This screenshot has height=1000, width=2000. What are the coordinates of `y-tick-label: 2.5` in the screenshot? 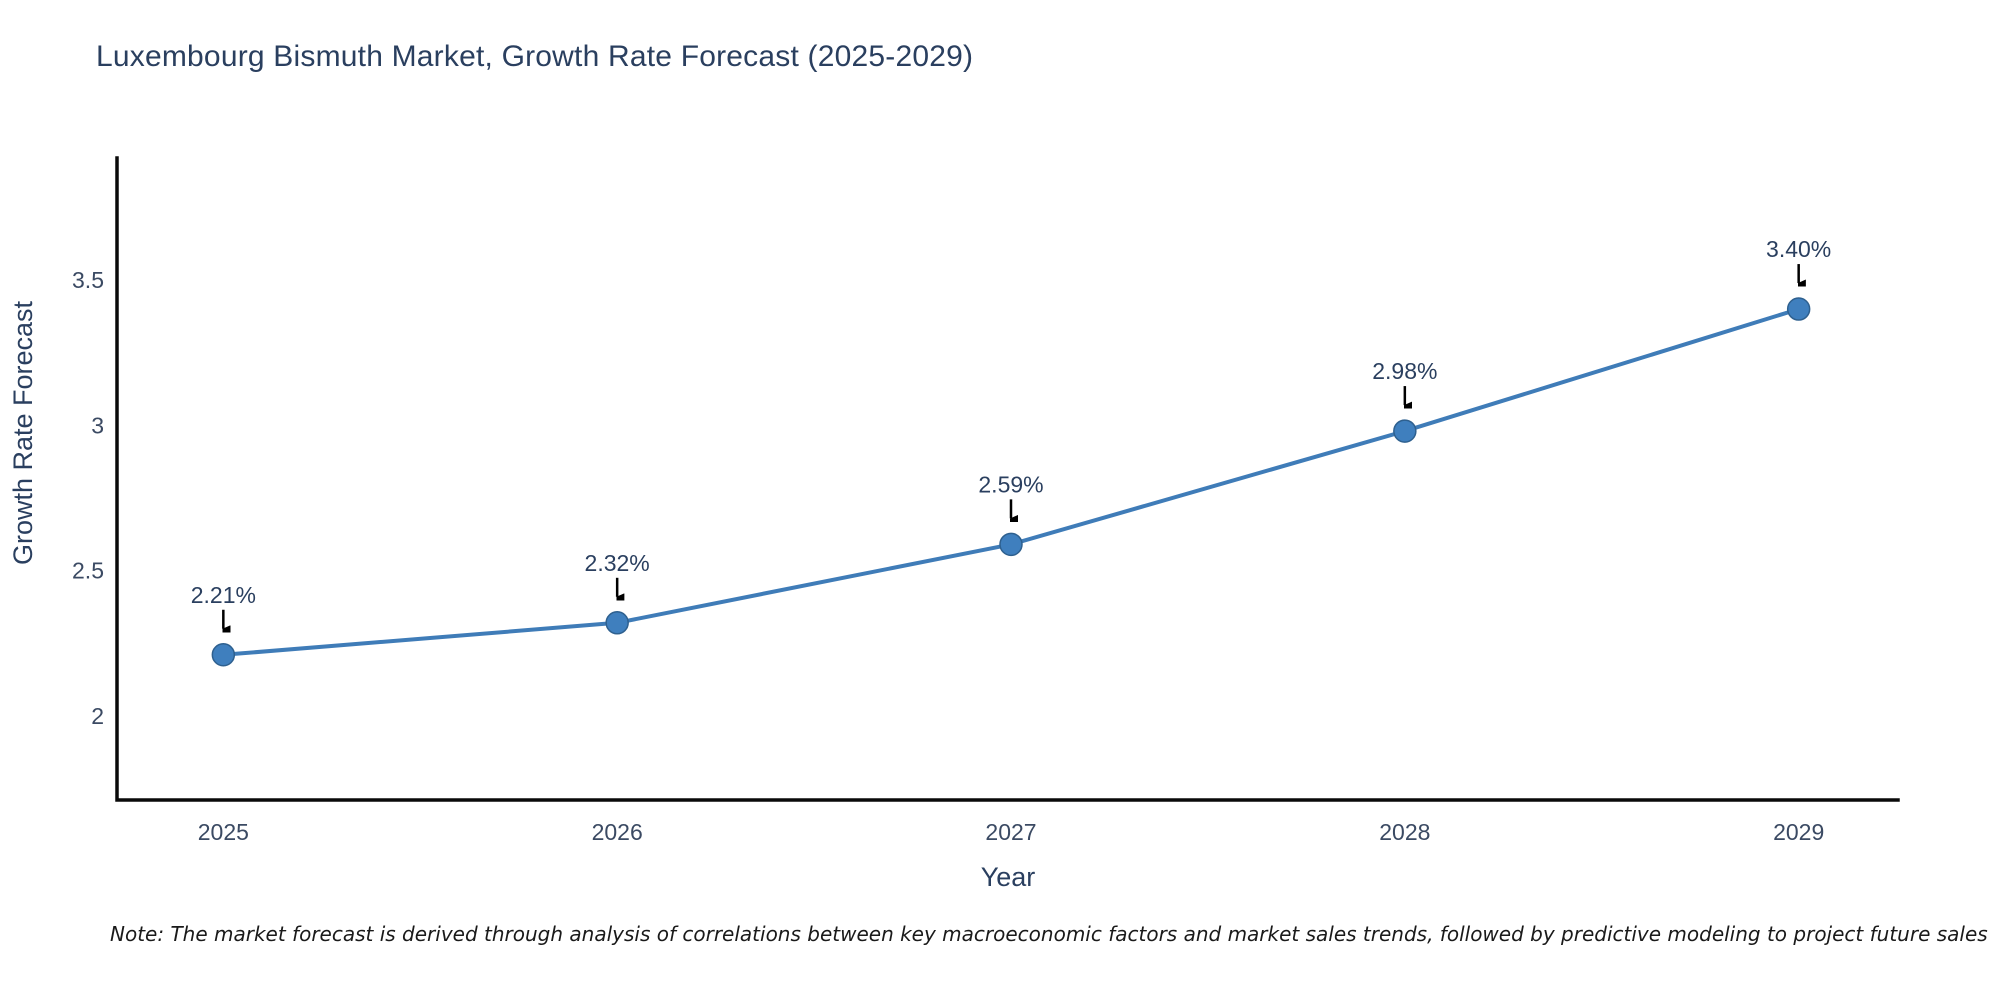 It's located at (88, 571).